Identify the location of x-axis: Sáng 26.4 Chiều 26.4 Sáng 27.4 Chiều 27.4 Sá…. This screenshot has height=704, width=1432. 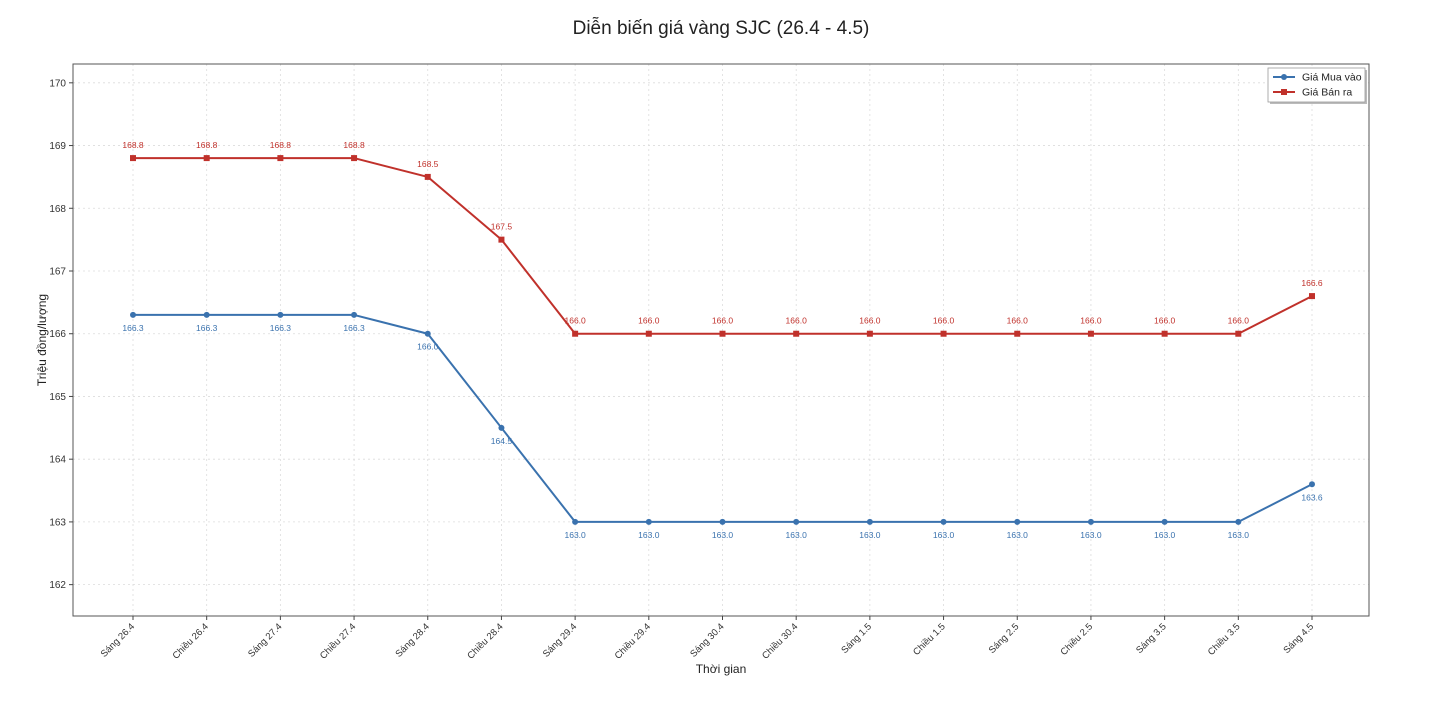
(707, 639).